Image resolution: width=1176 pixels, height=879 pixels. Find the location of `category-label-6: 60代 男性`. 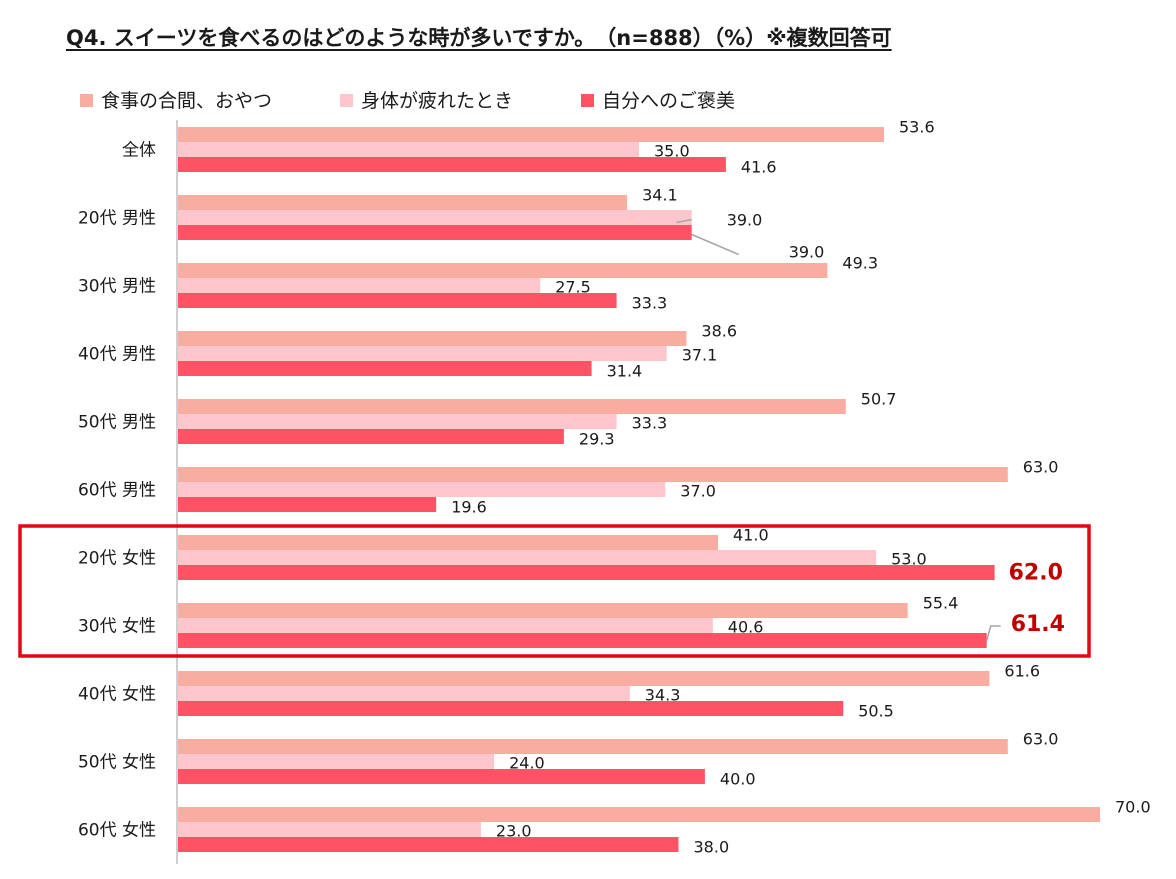

category-label-6: 60代 男性 is located at coordinates (117, 491).